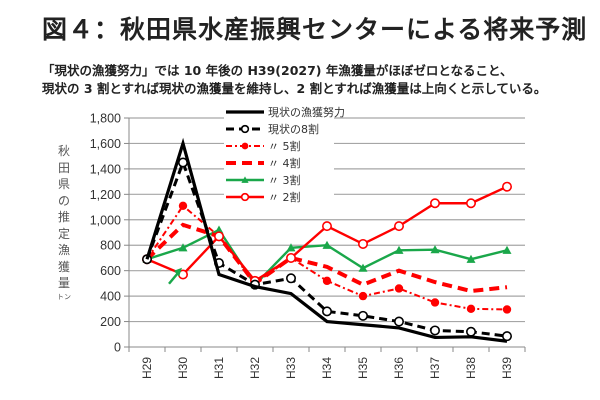 This screenshot has height=400, width=600. Describe the element at coordinates (399, 368) in the screenshot. I see `x-tick-label: H36` at that location.